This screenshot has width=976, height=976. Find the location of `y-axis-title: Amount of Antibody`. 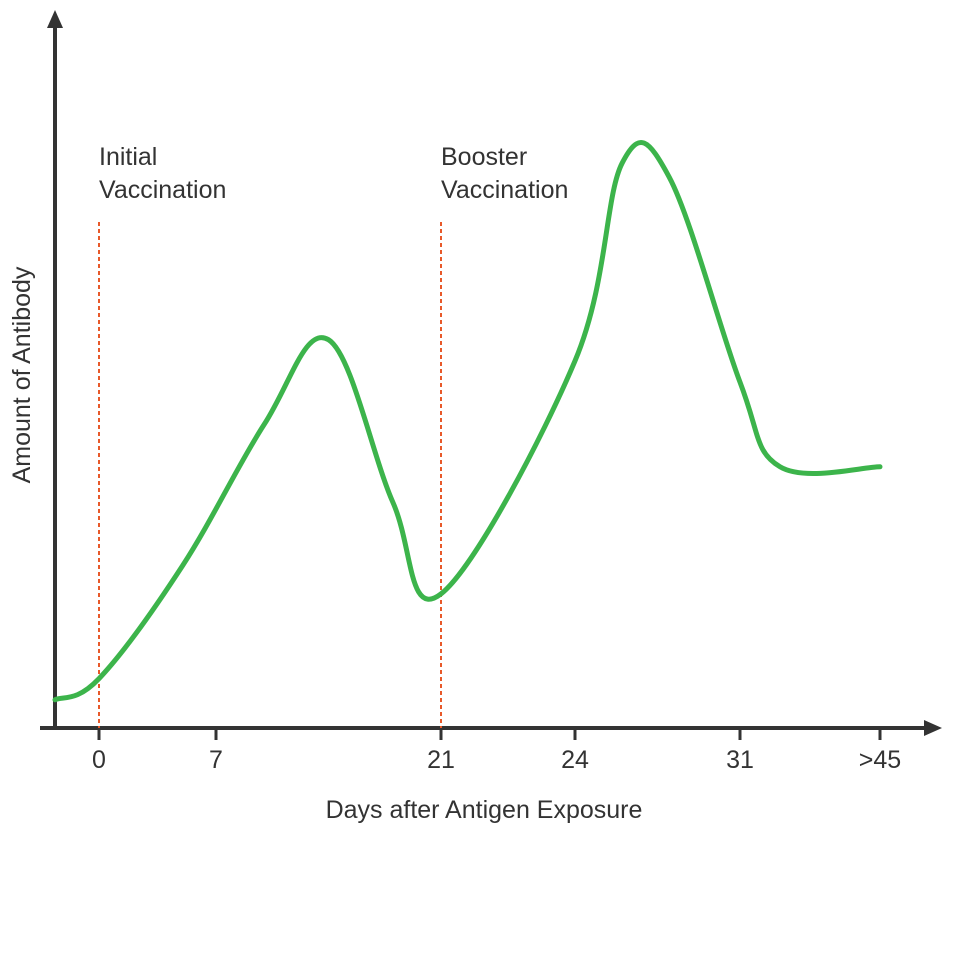

y-axis-title: Amount of Antibody is located at coordinates (22, 374).